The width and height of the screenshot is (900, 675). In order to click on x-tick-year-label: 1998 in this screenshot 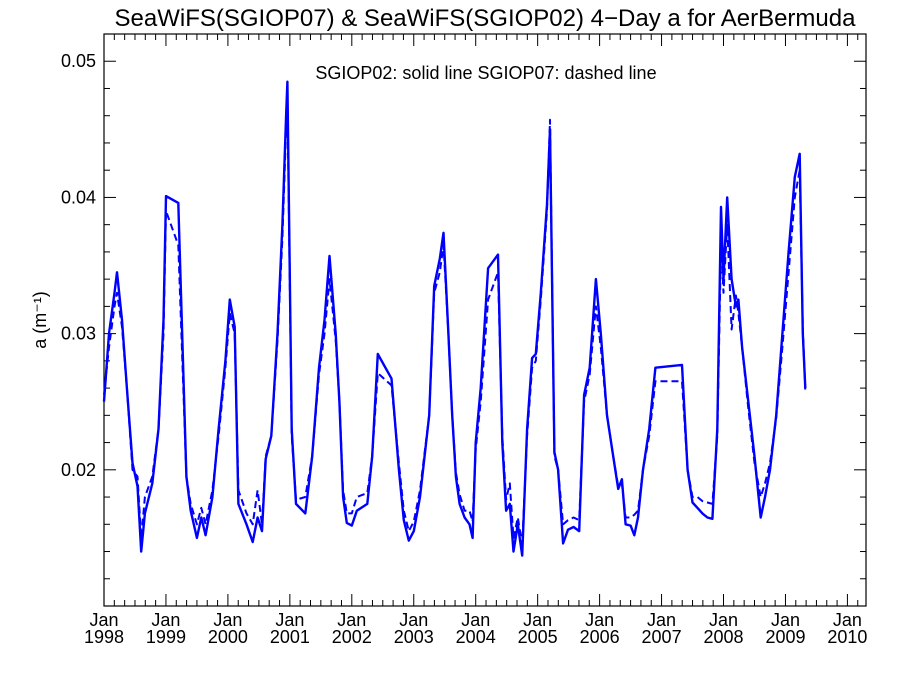, I will do `click(104, 637)`.